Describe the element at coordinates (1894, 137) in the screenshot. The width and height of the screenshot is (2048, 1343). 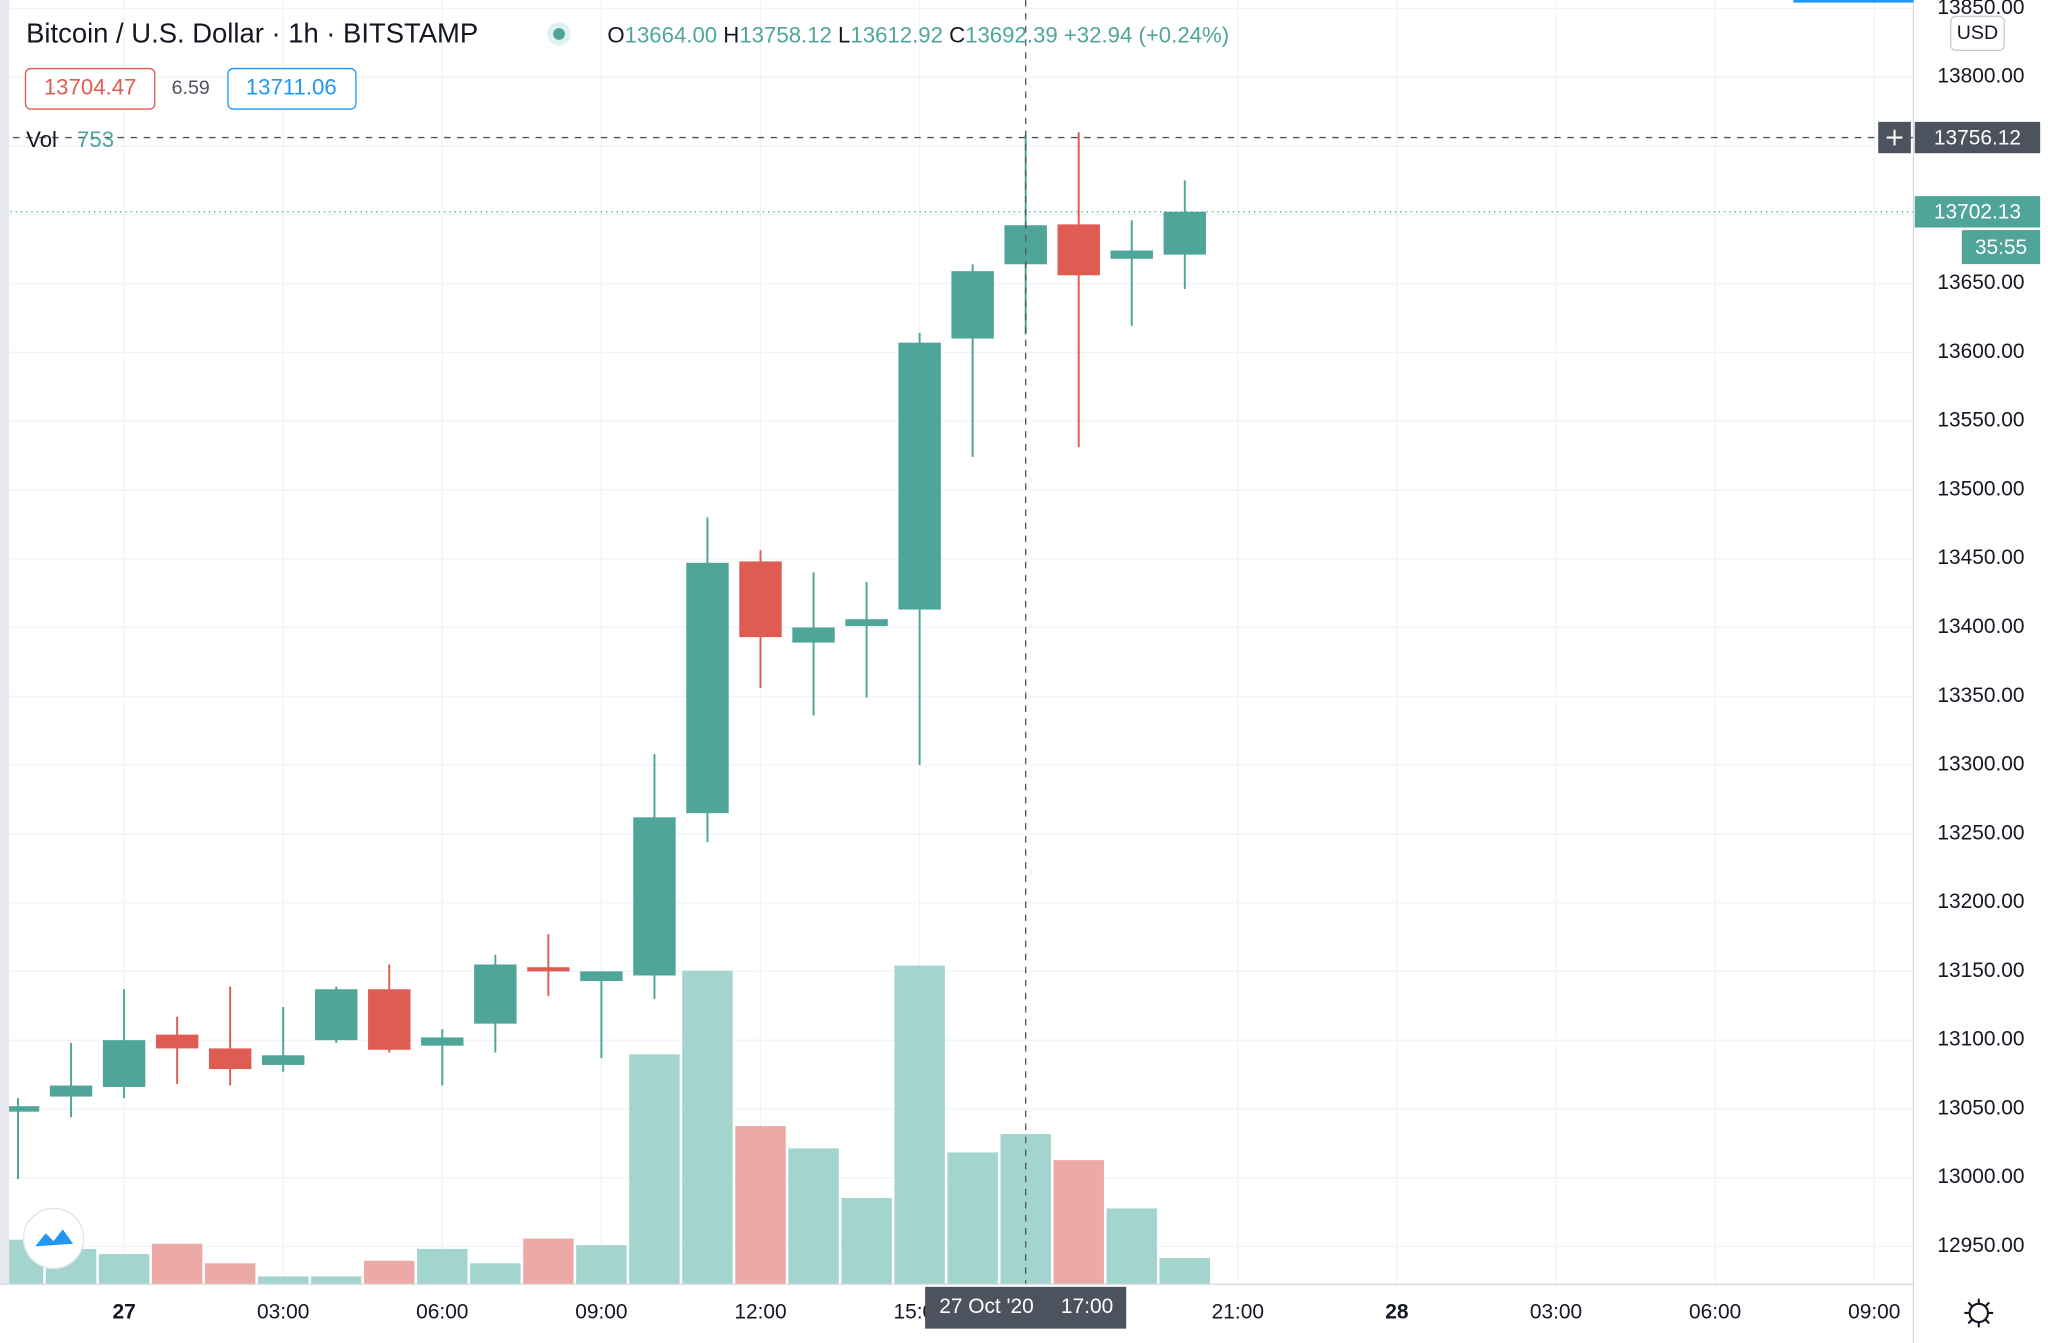
I see `crosshair-add-icon` at that location.